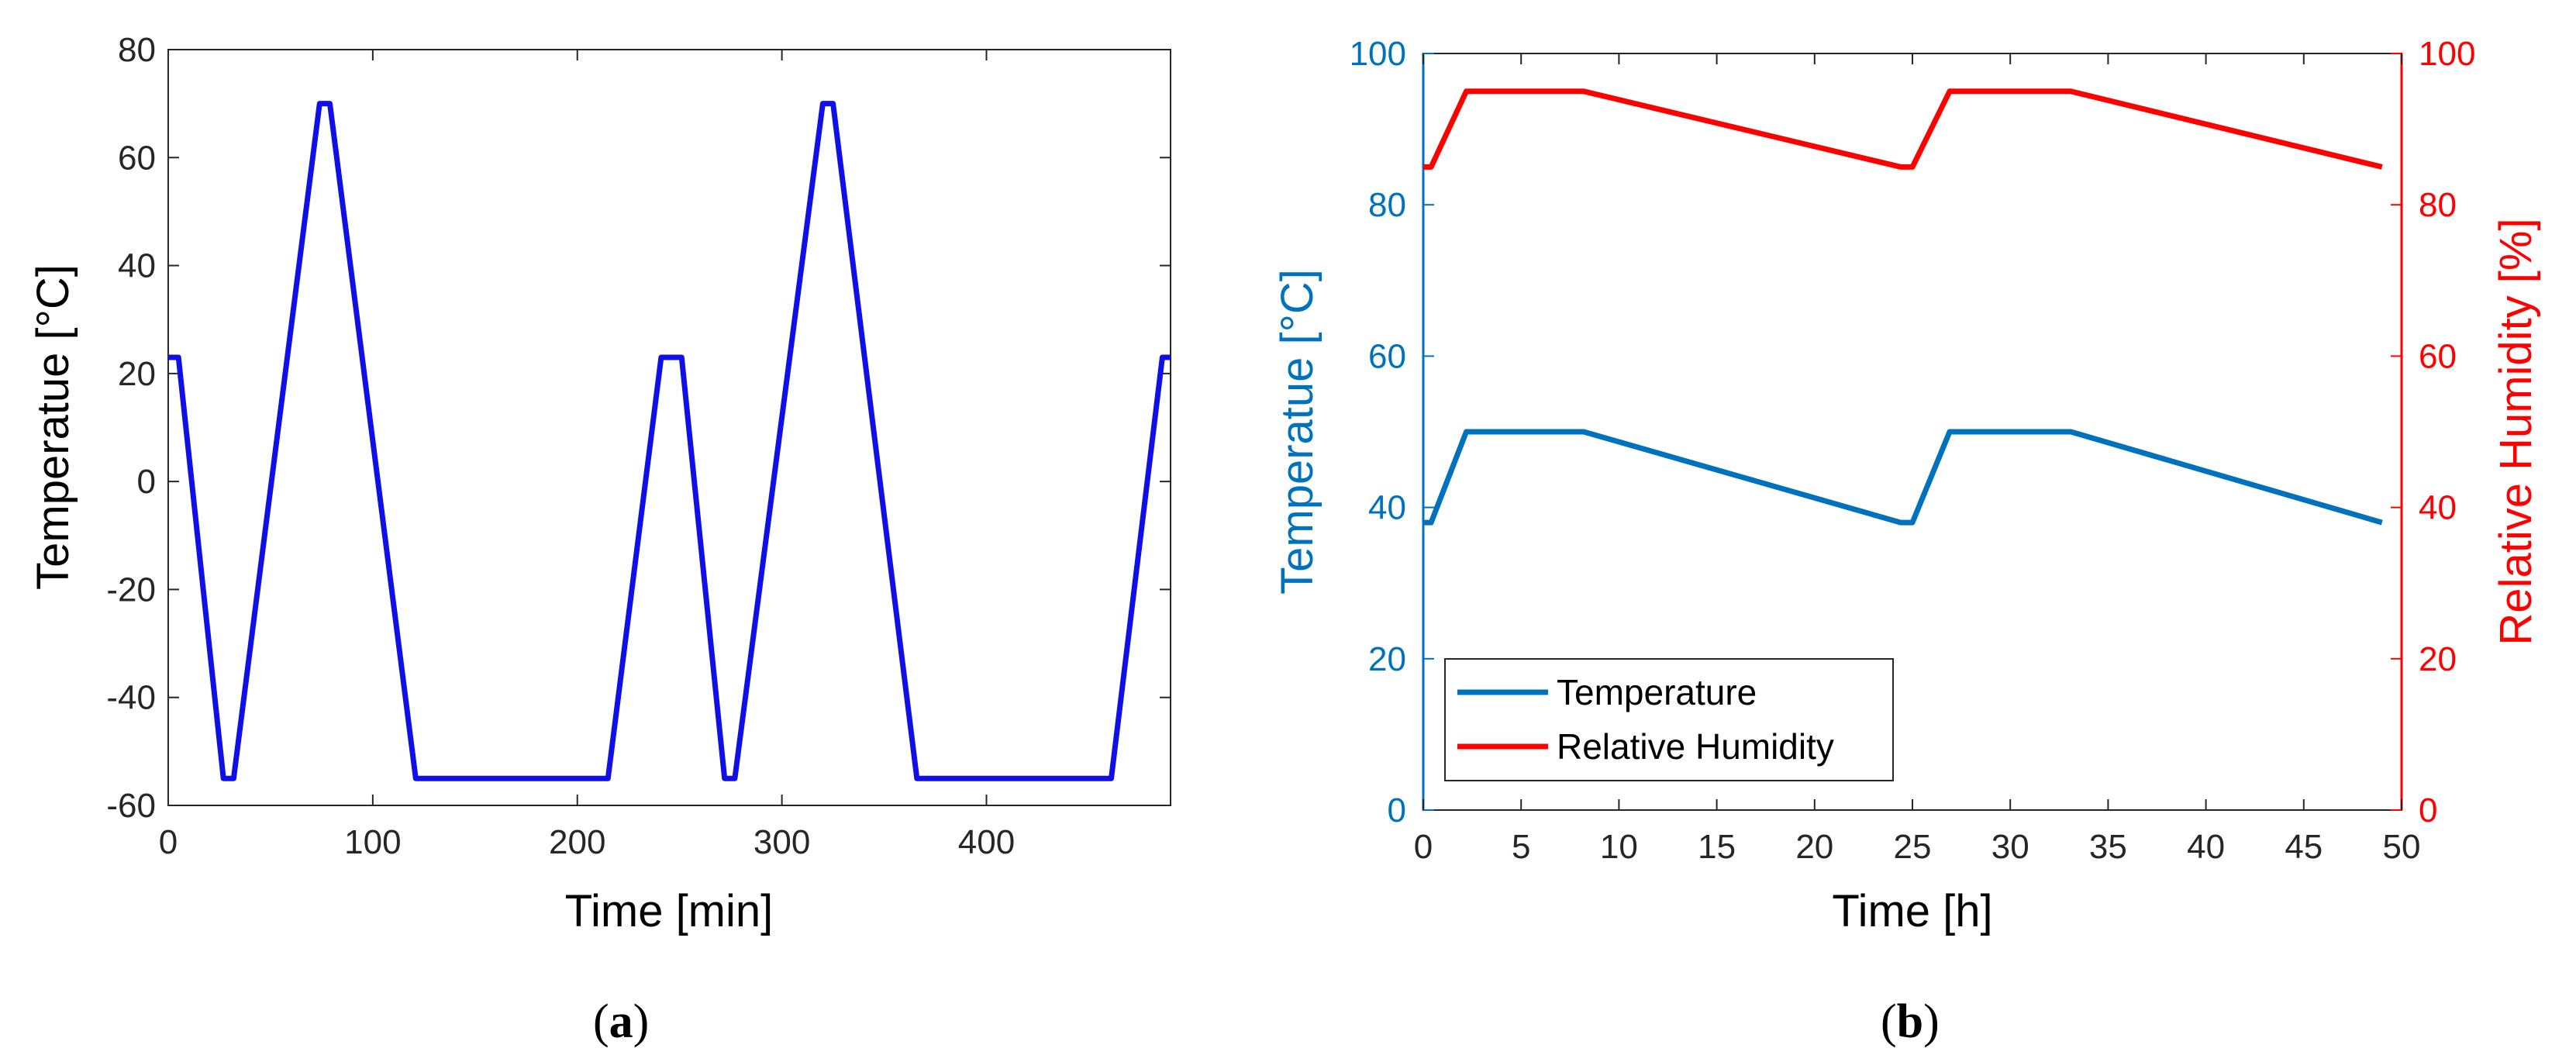 The width and height of the screenshot is (2576, 1062). Describe the element at coordinates (2447, 54) in the screenshot. I see `right-y-tick-label: 100` at that location.